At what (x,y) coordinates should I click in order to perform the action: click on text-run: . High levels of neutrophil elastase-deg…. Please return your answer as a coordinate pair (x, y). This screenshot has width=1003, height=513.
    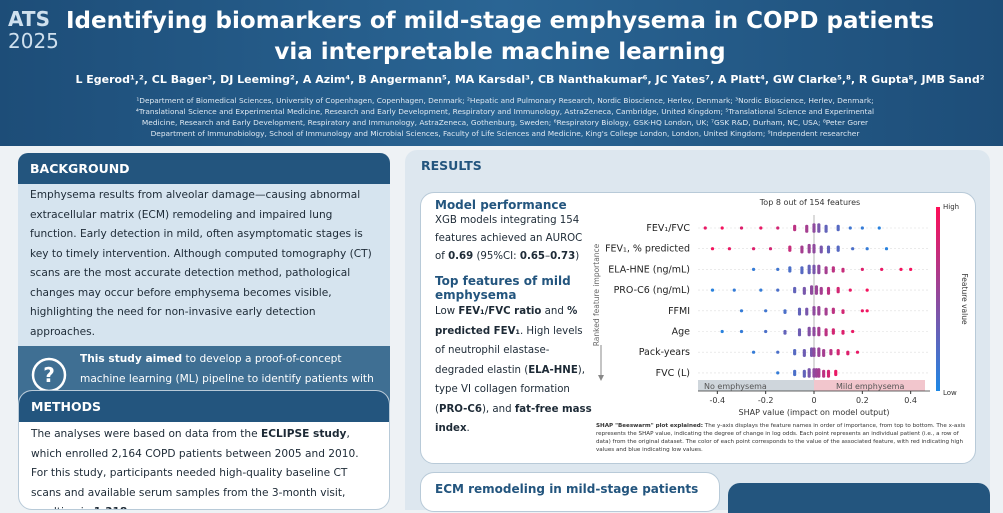
    Looking at the image, I should click on (509, 350).